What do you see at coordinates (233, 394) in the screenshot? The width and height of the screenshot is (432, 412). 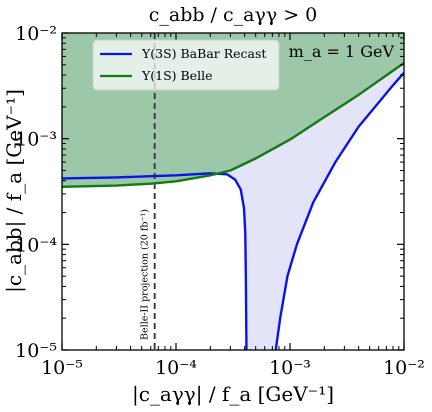 I see `x-axis-label: |c_aγγ| / f_a [GeV⁻¹]` at bounding box center [233, 394].